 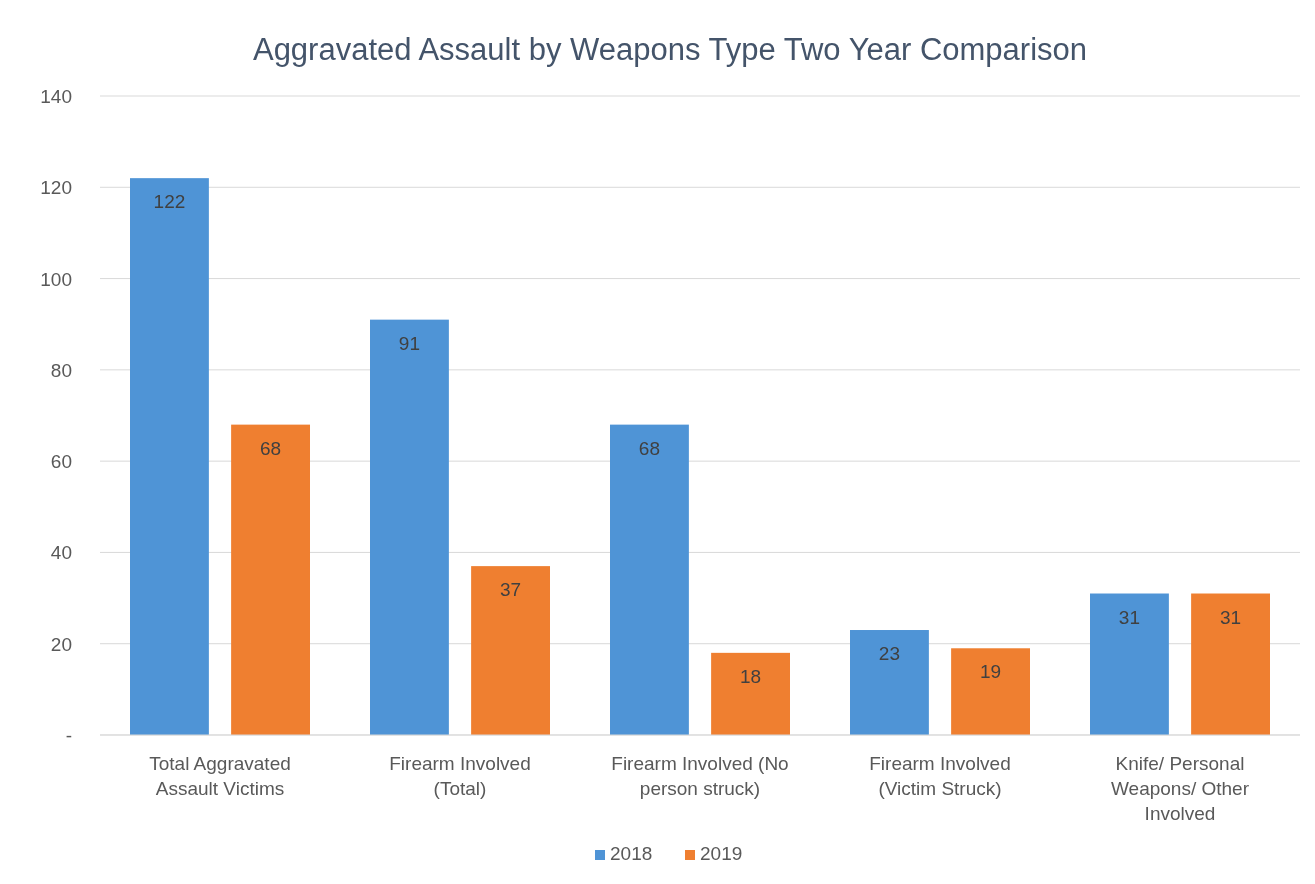 What do you see at coordinates (56, 96) in the screenshot?
I see `y-tick-label: 140` at bounding box center [56, 96].